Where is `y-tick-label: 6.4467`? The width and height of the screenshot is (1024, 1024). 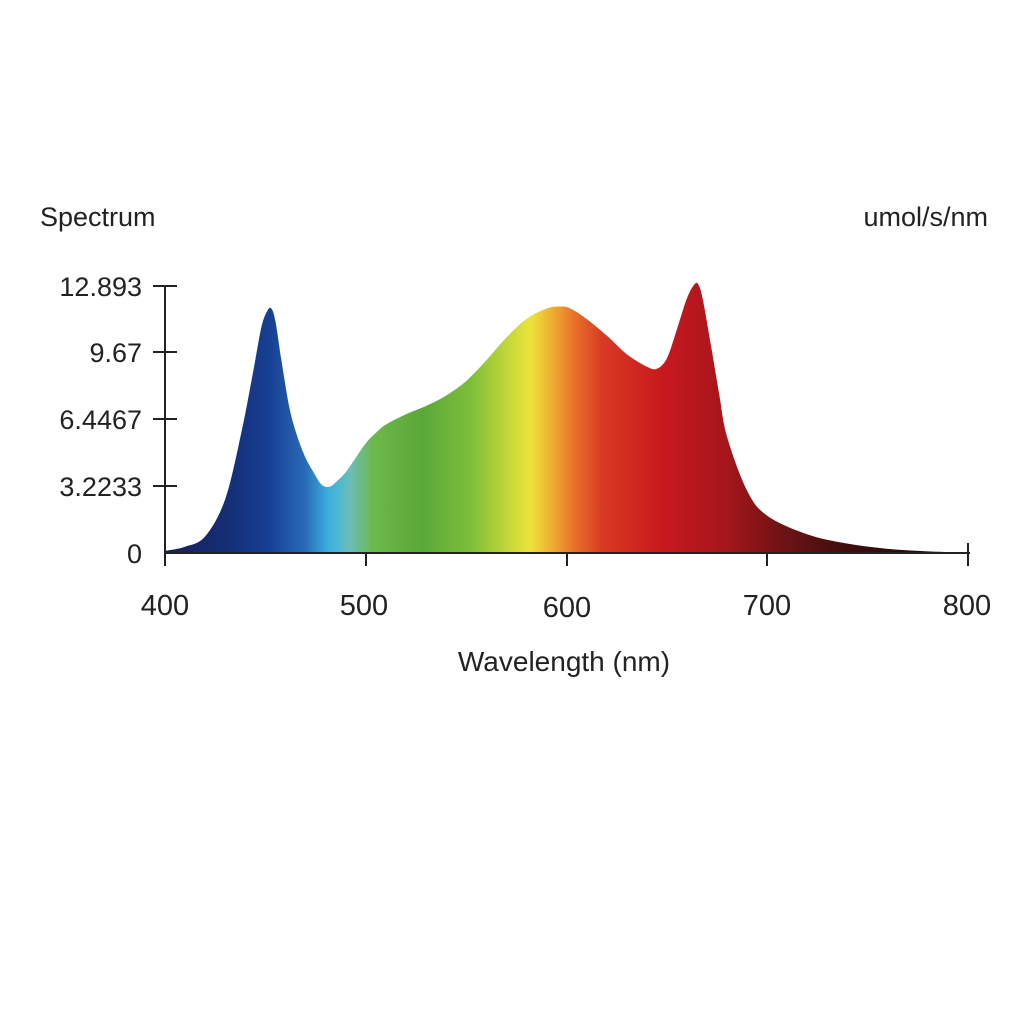
y-tick-label: 6.4467 is located at coordinates (100, 420).